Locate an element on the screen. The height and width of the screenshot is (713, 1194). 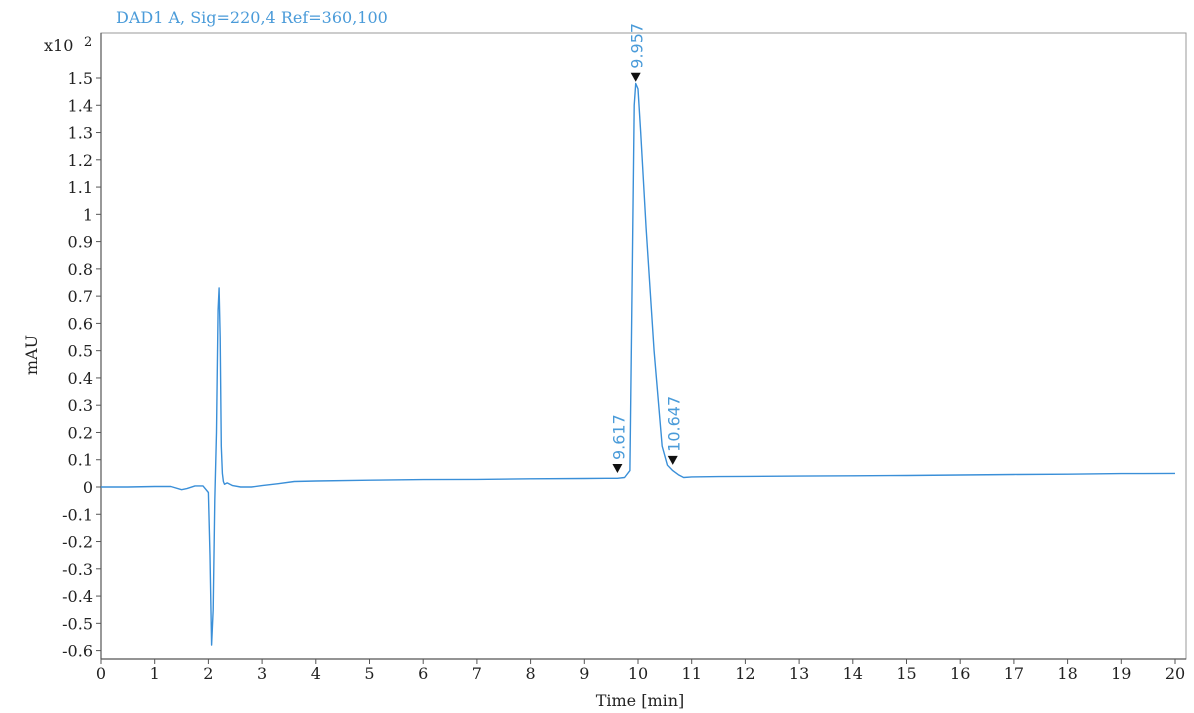
y-multiplier-exponent: 2 is located at coordinates (88, 42).